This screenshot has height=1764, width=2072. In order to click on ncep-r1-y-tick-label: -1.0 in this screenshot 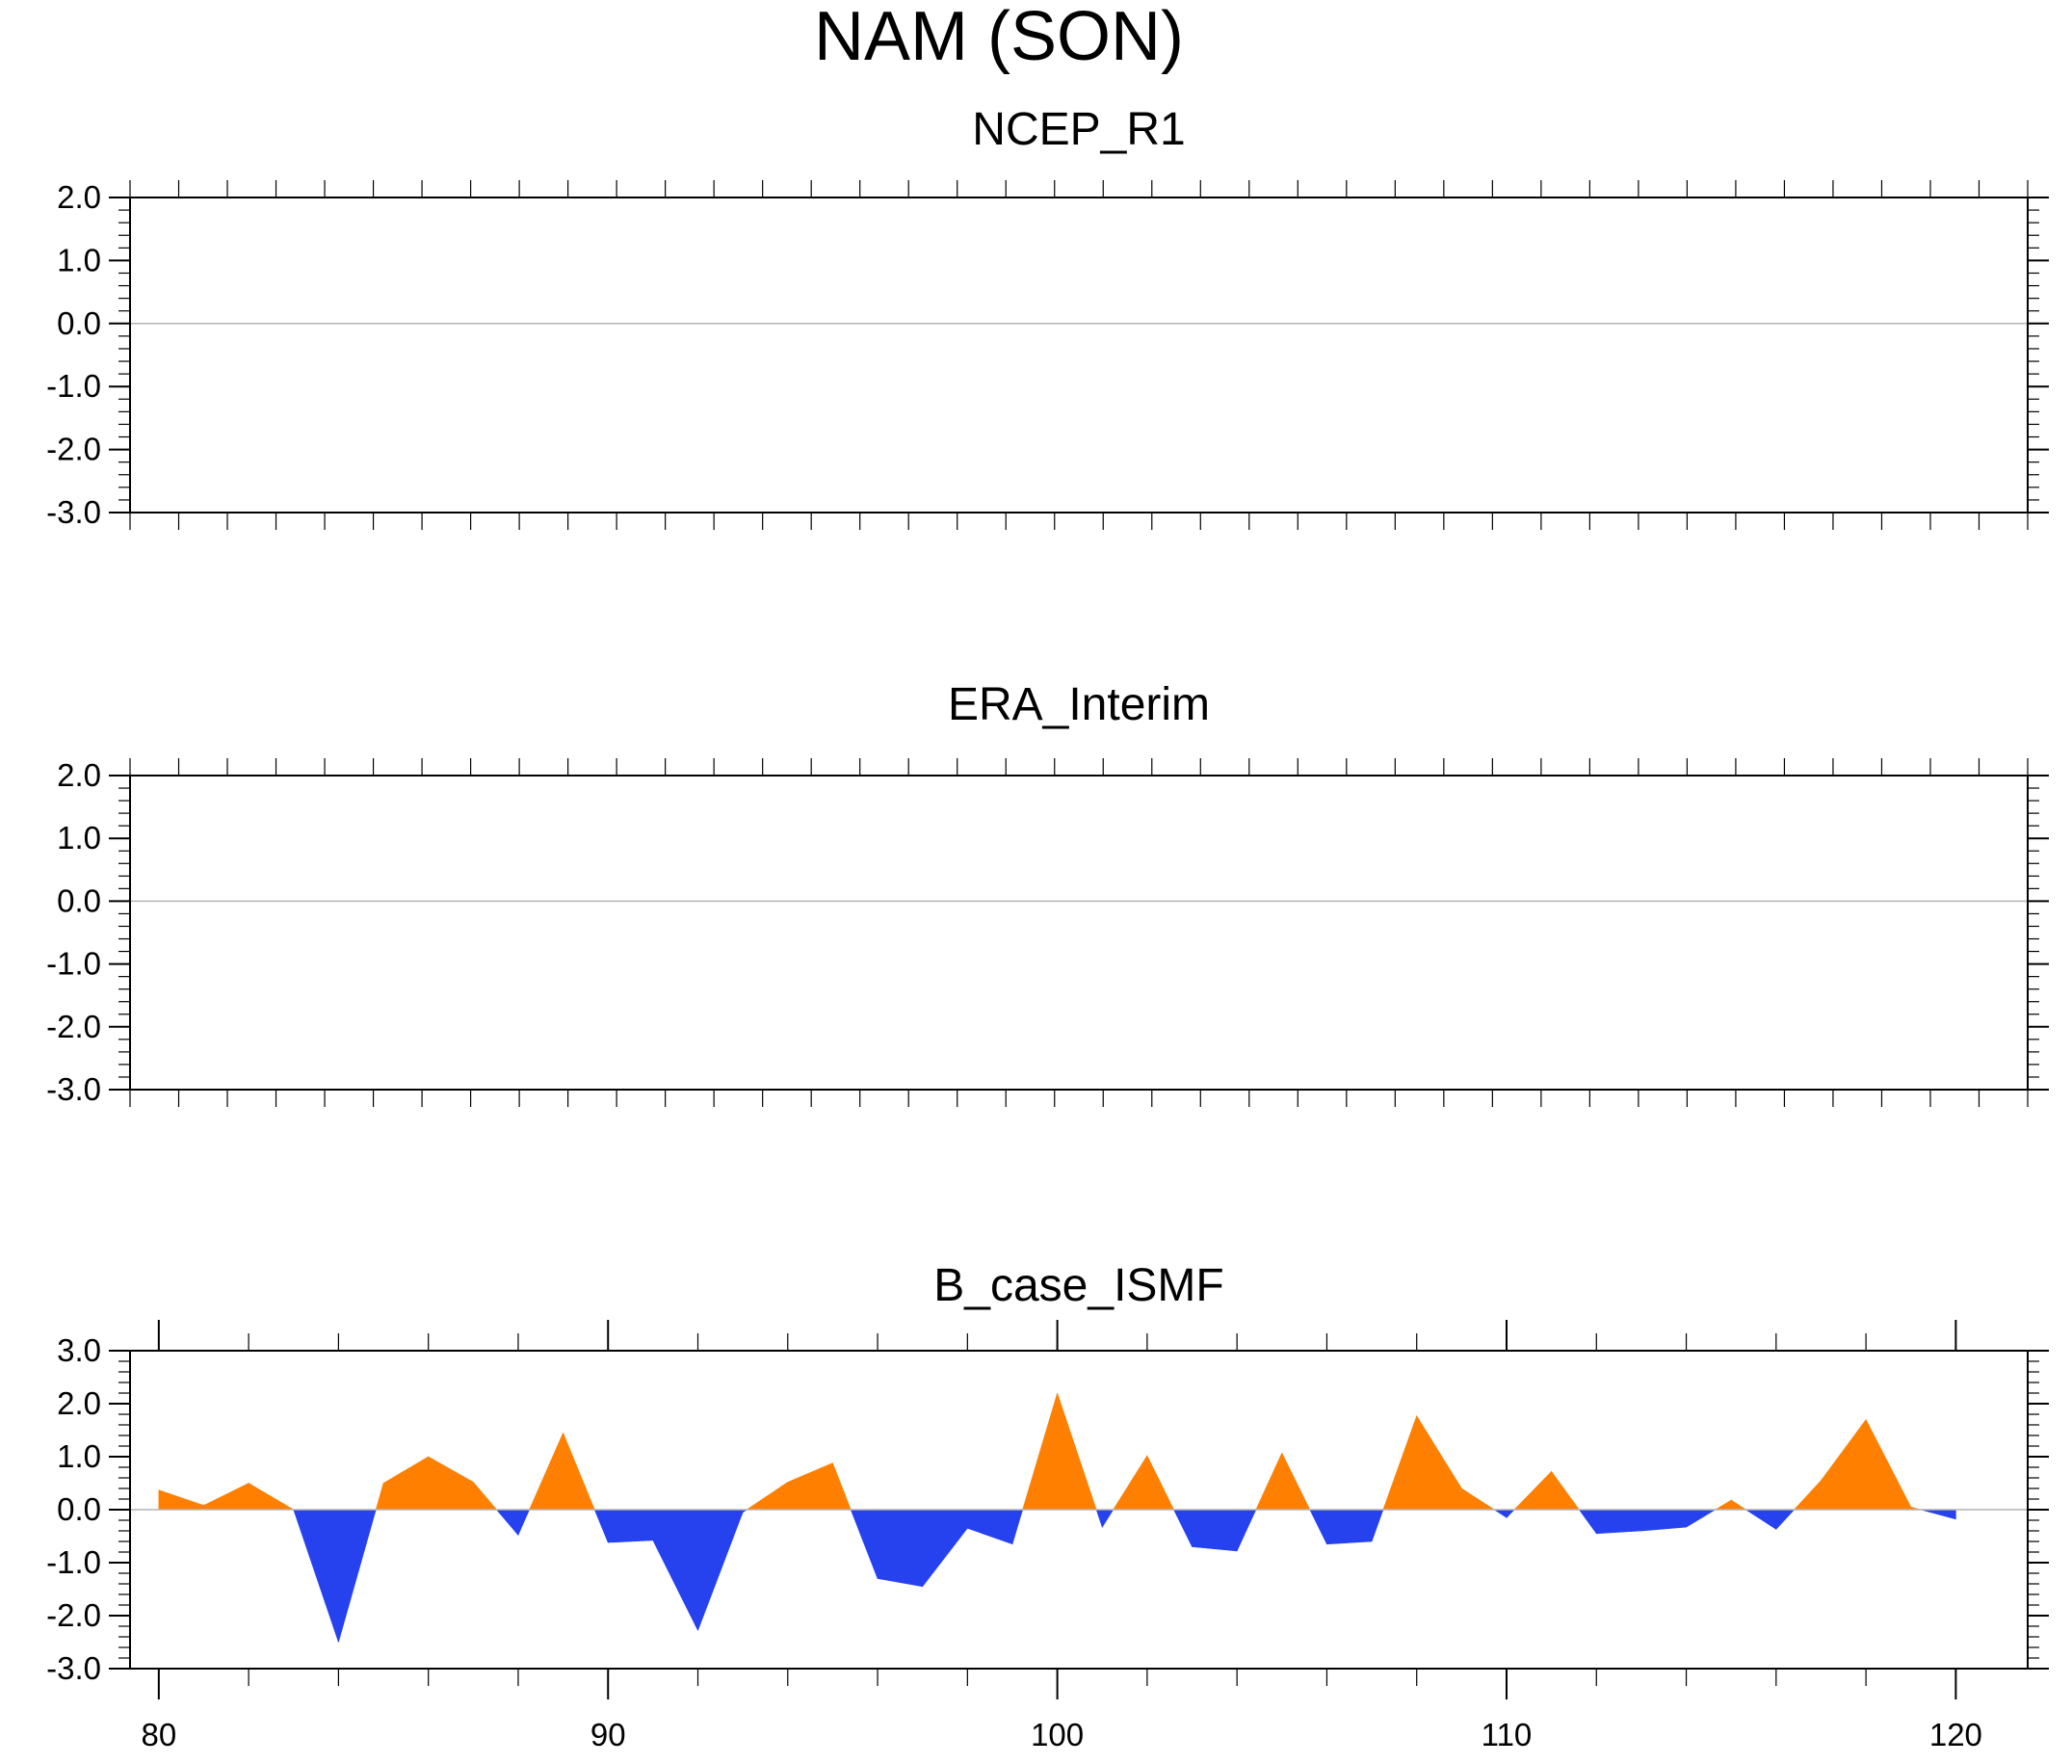, I will do `click(73, 386)`.